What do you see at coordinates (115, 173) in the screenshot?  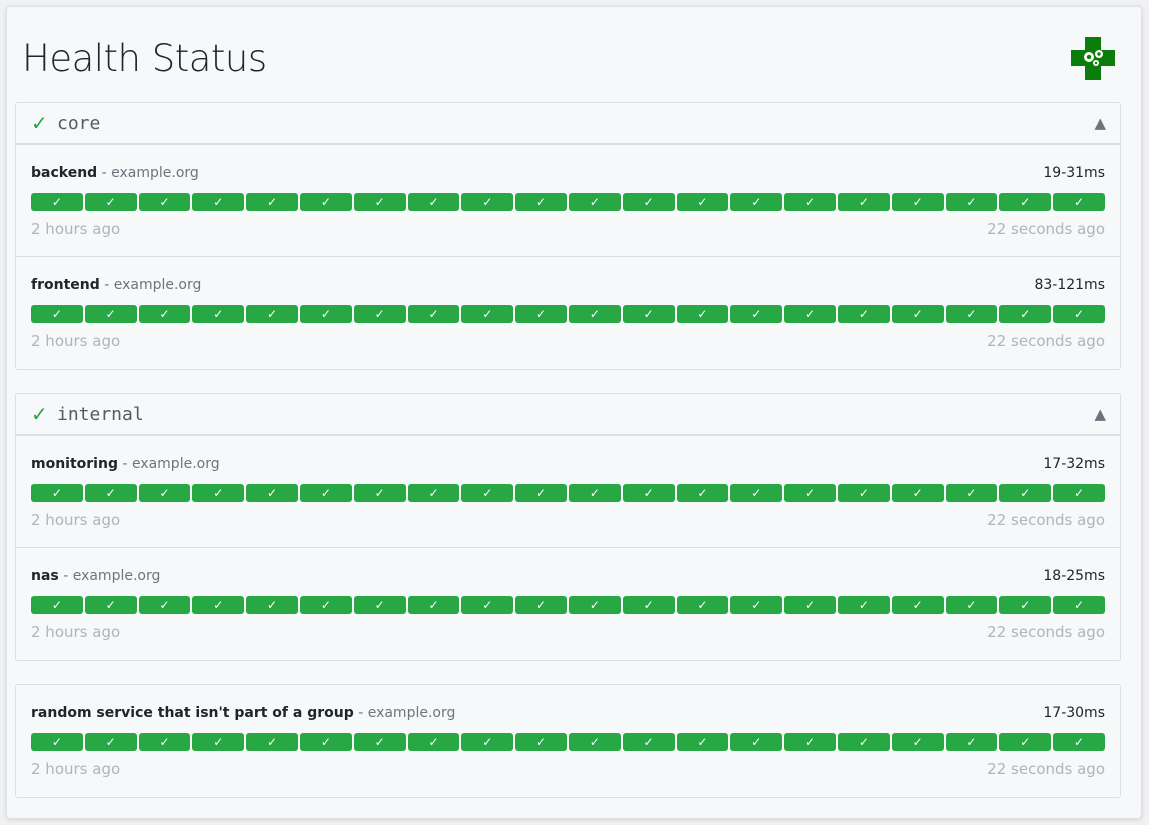 I see `service-title: backend - example.org` at bounding box center [115, 173].